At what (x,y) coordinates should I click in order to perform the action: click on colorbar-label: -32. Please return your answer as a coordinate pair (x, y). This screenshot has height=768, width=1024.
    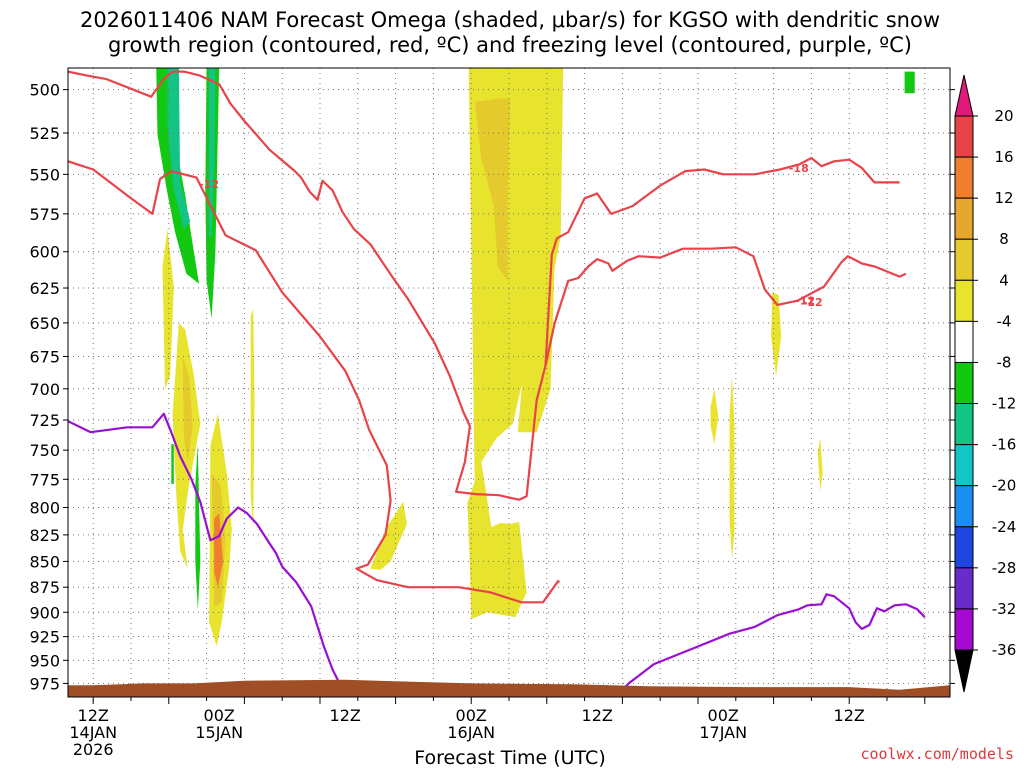
    Looking at the image, I should click on (1004, 609).